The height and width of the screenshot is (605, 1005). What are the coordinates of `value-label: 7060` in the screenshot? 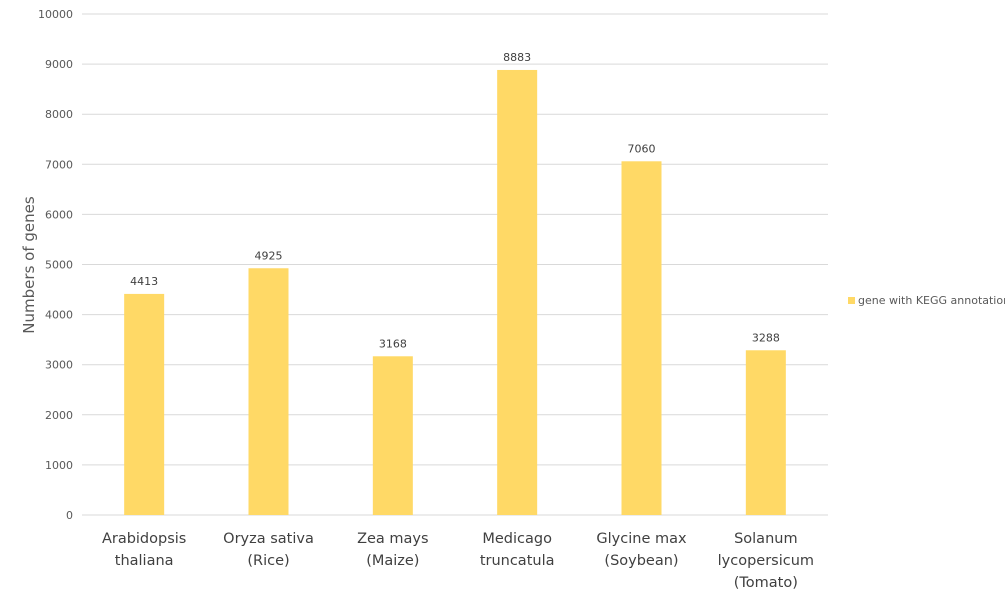 It's located at (642, 148).